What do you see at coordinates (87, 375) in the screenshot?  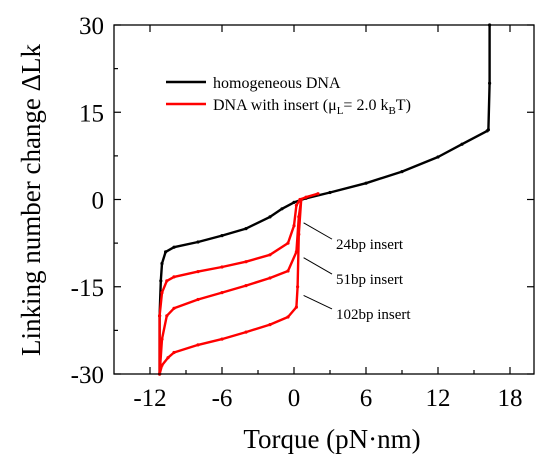 I see `y-tick-label-4: -30` at bounding box center [87, 375].